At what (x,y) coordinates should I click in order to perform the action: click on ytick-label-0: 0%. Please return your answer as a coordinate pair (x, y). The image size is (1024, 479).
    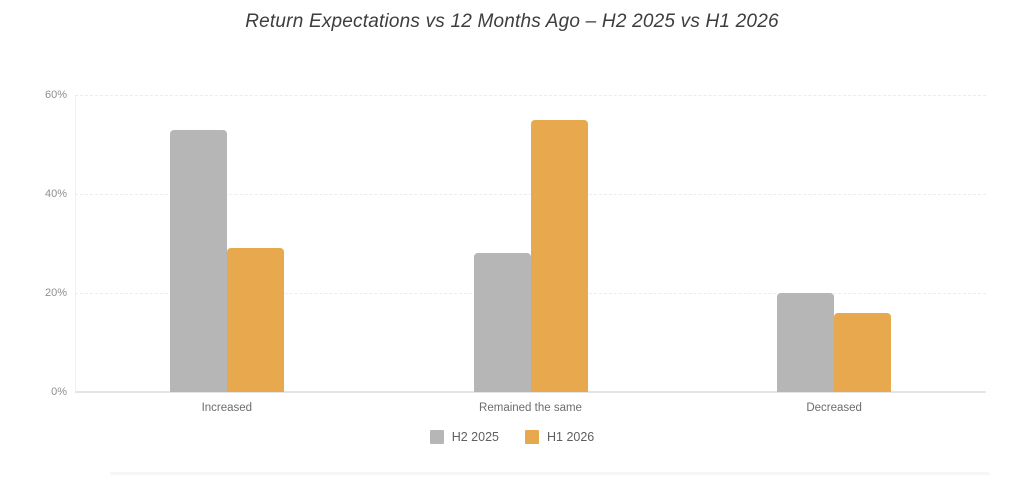
    Looking at the image, I should click on (59, 392).